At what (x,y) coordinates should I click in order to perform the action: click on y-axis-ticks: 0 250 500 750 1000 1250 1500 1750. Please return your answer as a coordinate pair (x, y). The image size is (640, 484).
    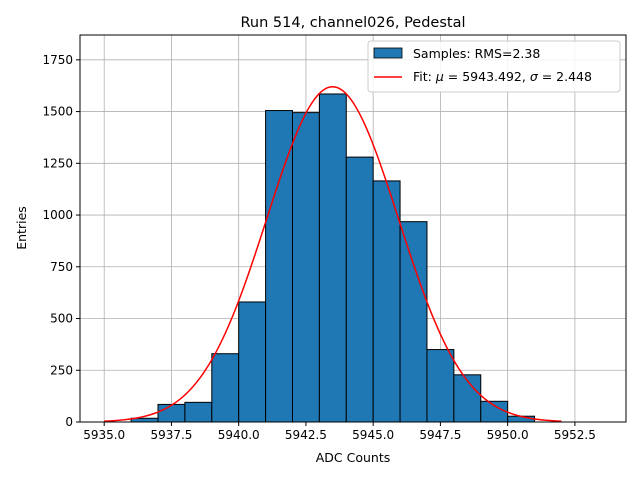
    Looking at the image, I should click on (61, 241).